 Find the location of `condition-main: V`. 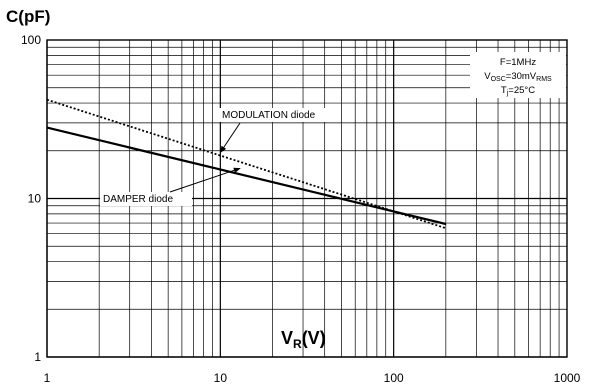

condition-main: V is located at coordinates (487, 76).